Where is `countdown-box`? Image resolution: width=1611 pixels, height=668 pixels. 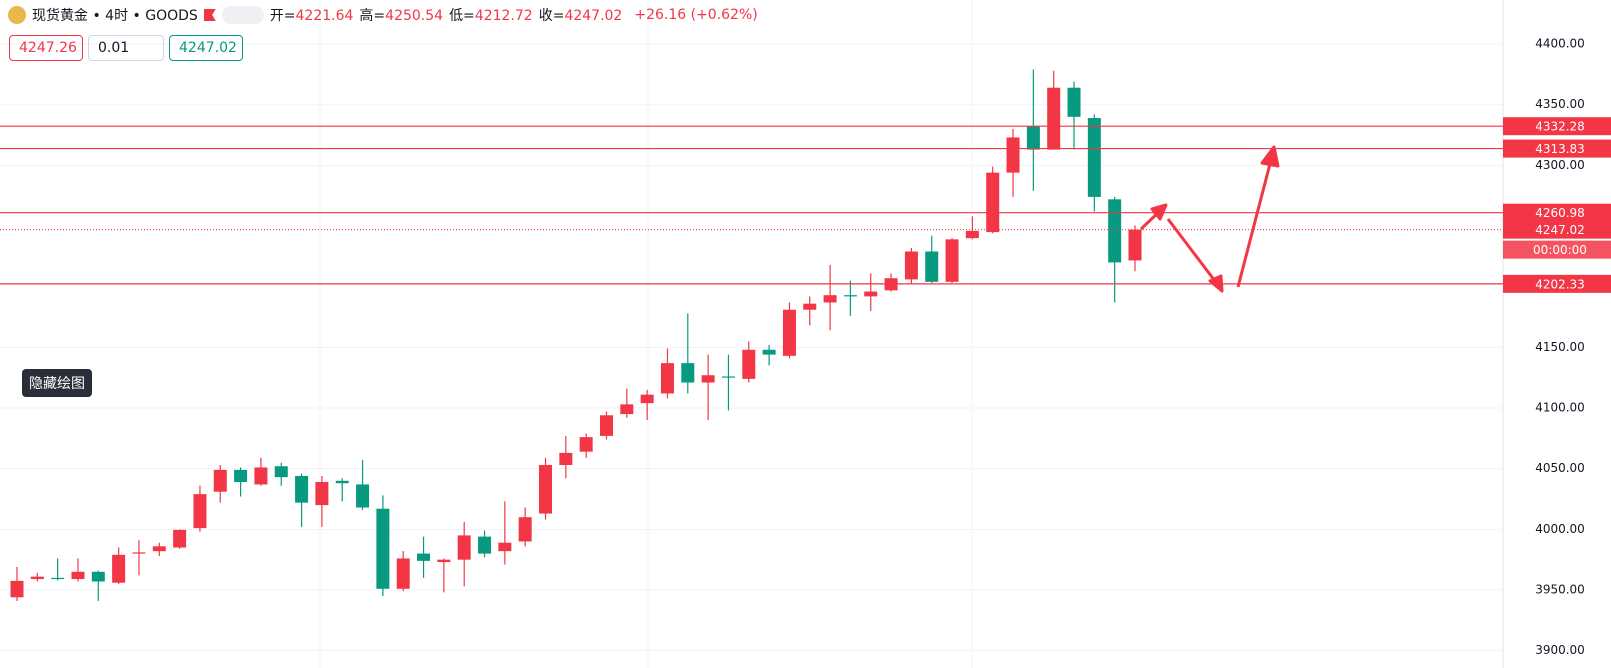 countdown-box is located at coordinates (1557, 249).